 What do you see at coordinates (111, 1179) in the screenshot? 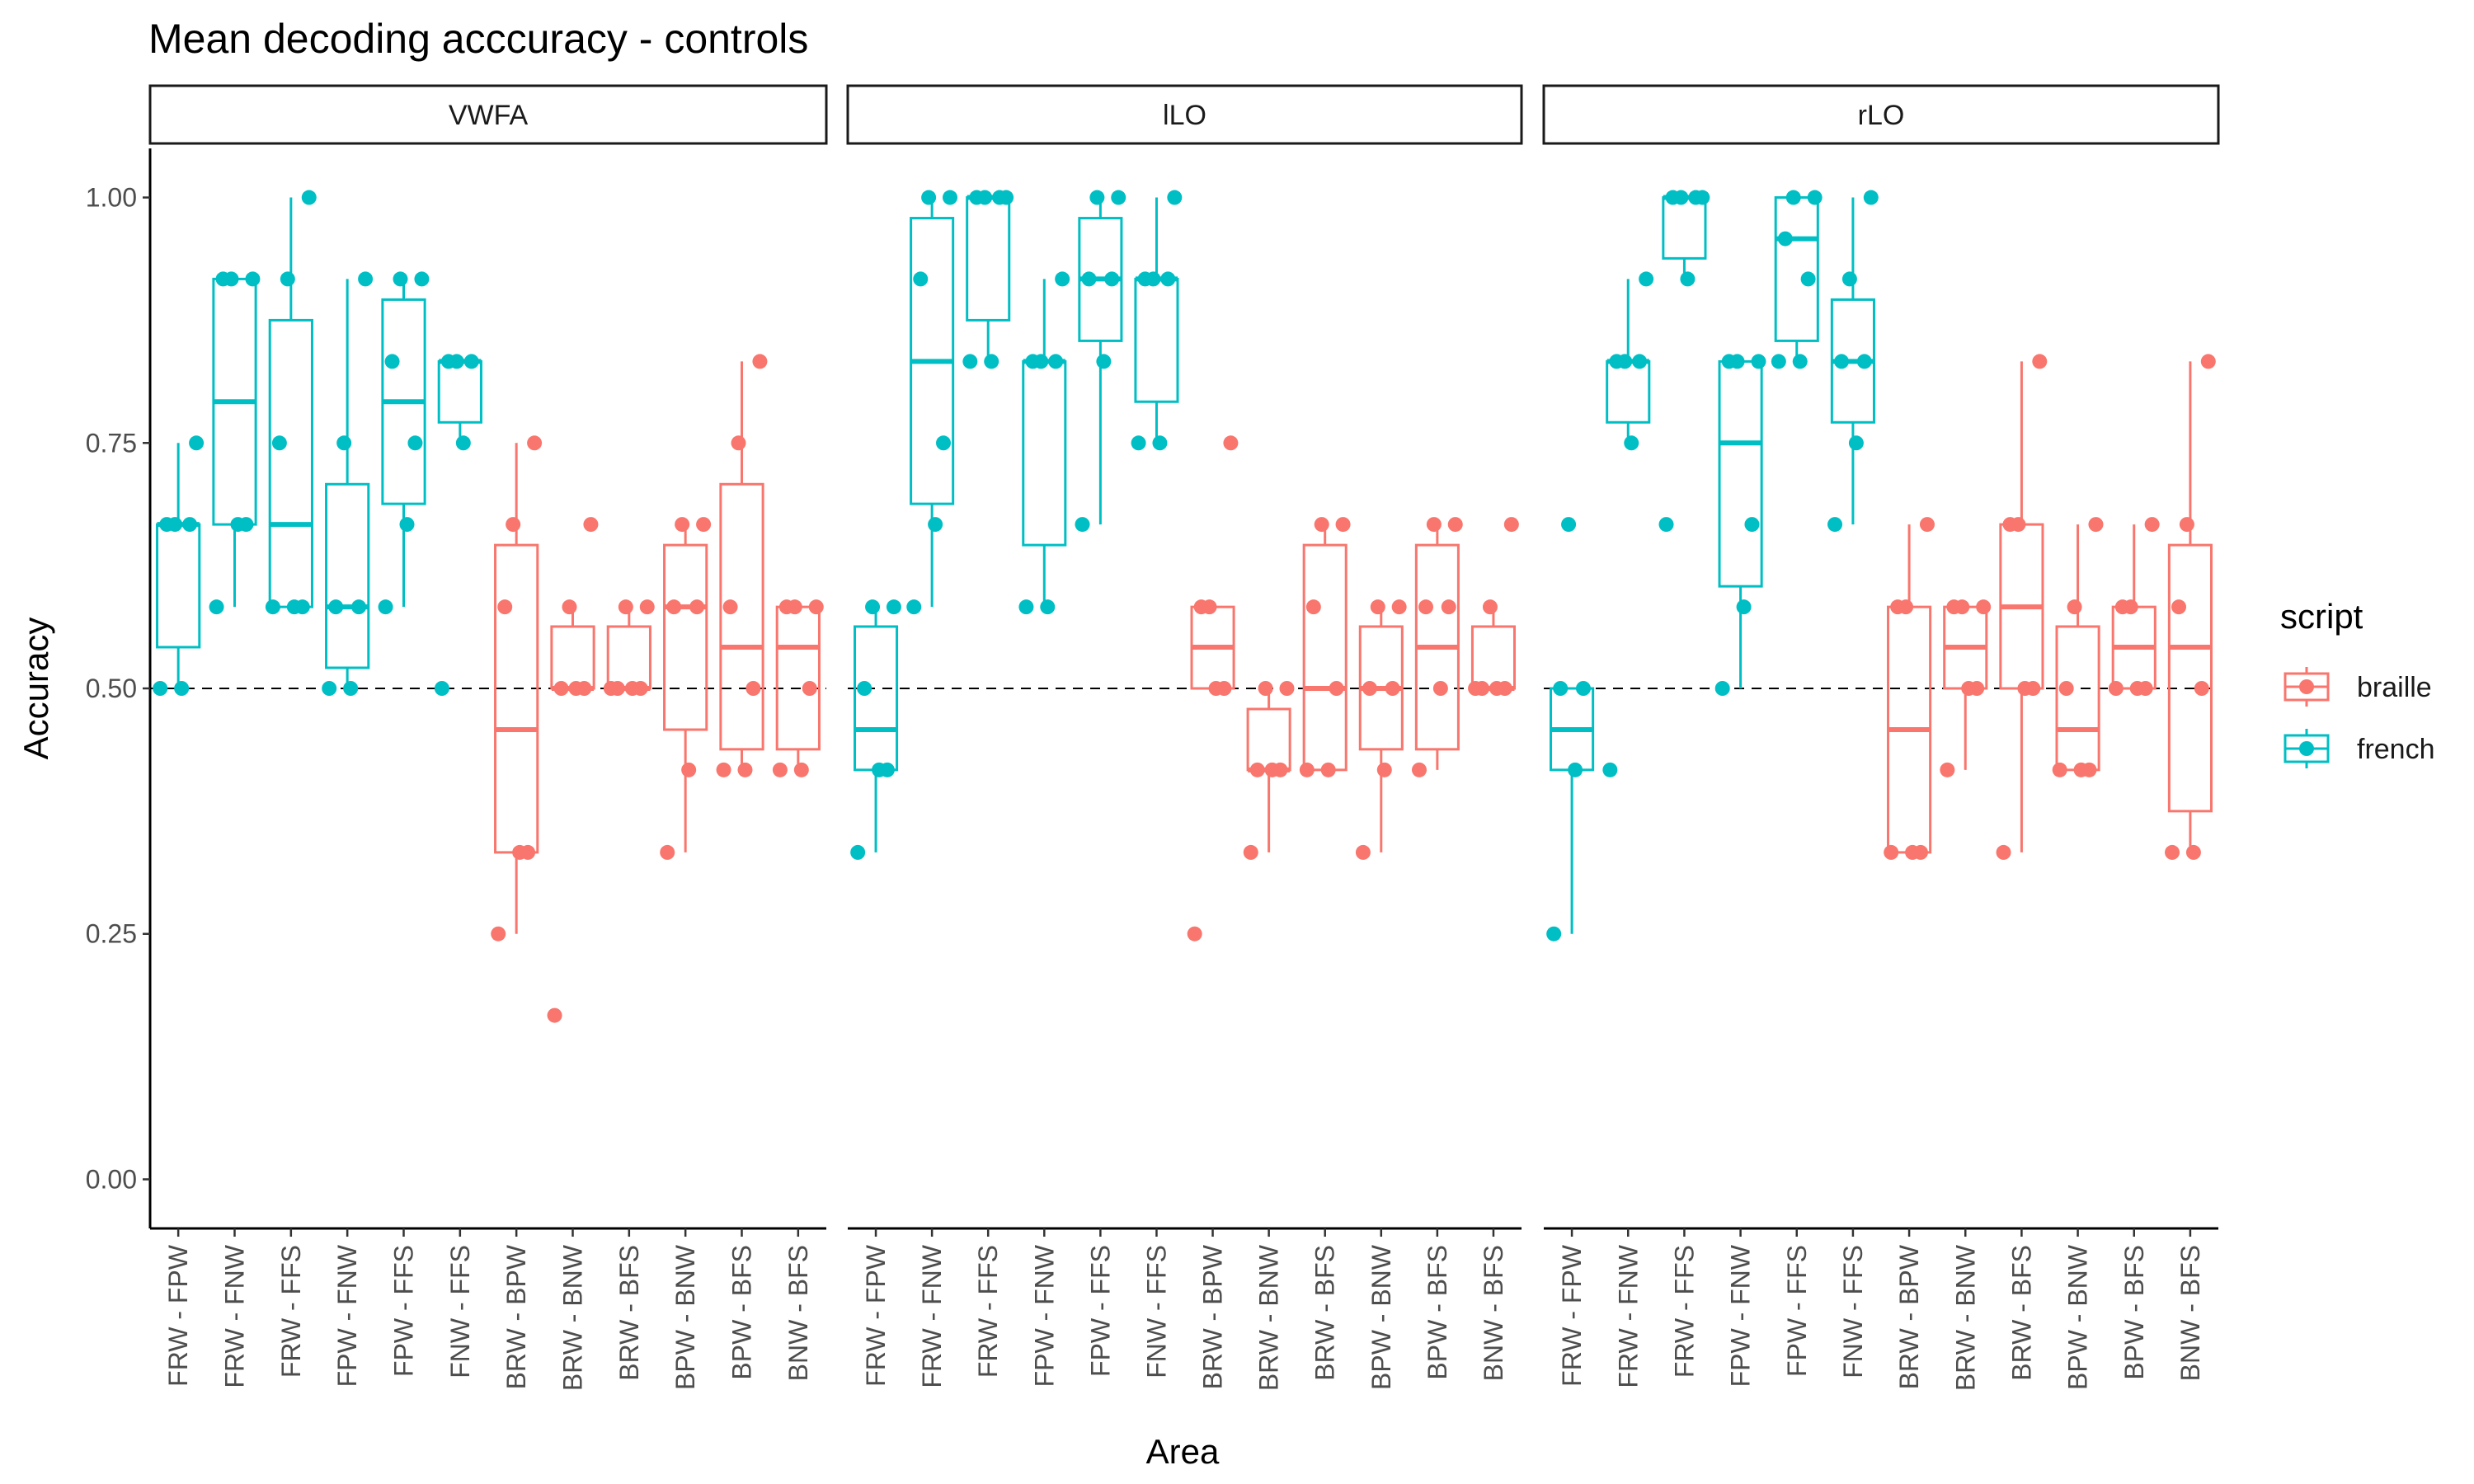
I see `y-tick-label: 0.00` at bounding box center [111, 1179].